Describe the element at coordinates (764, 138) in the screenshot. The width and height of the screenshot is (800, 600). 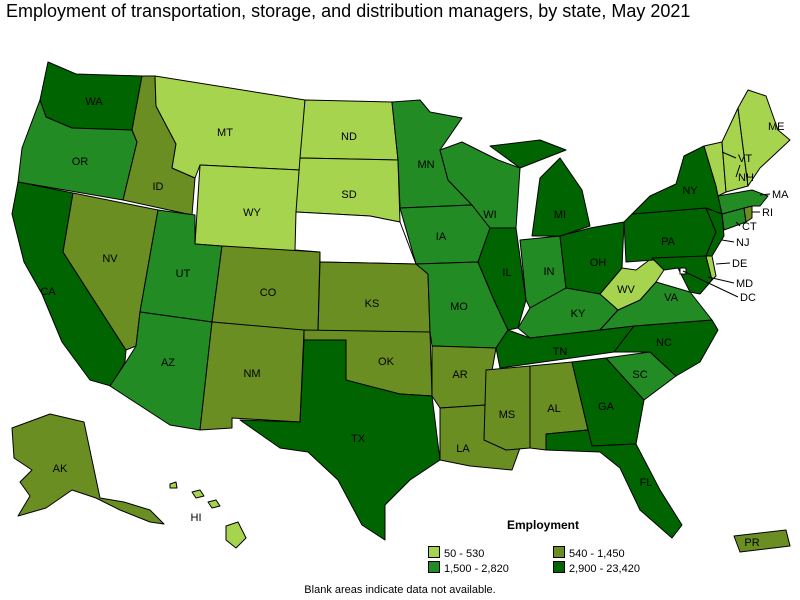
I see `state-me` at that location.